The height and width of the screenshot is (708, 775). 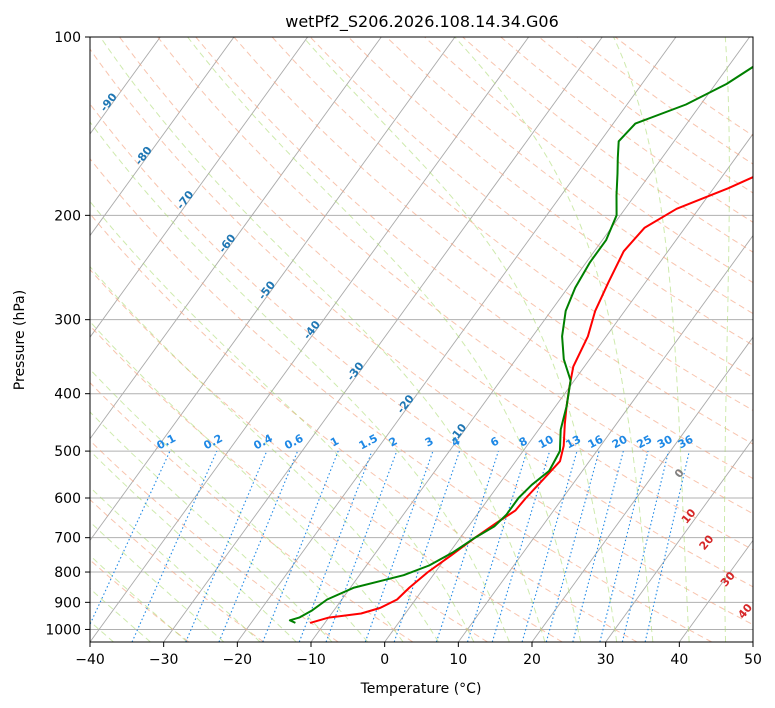 I want to click on x-tick-label: 20, so click(x=532, y=660).